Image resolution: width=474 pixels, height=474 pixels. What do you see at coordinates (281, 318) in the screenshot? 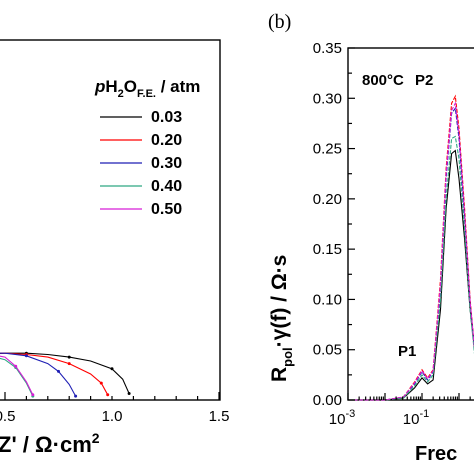
I see `panel-b-y-axis-label: Rpol·γ(f) / Ω·s` at bounding box center [281, 318].